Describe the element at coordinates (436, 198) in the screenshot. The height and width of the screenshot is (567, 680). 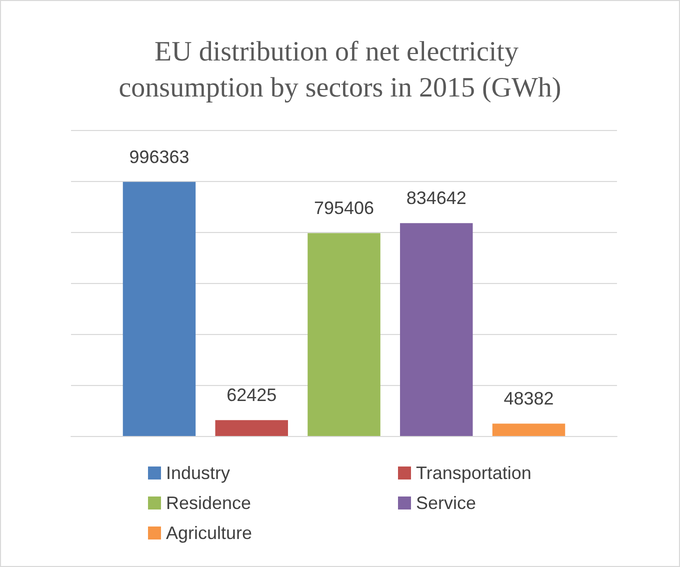
I see `data-label: 834642` at that location.